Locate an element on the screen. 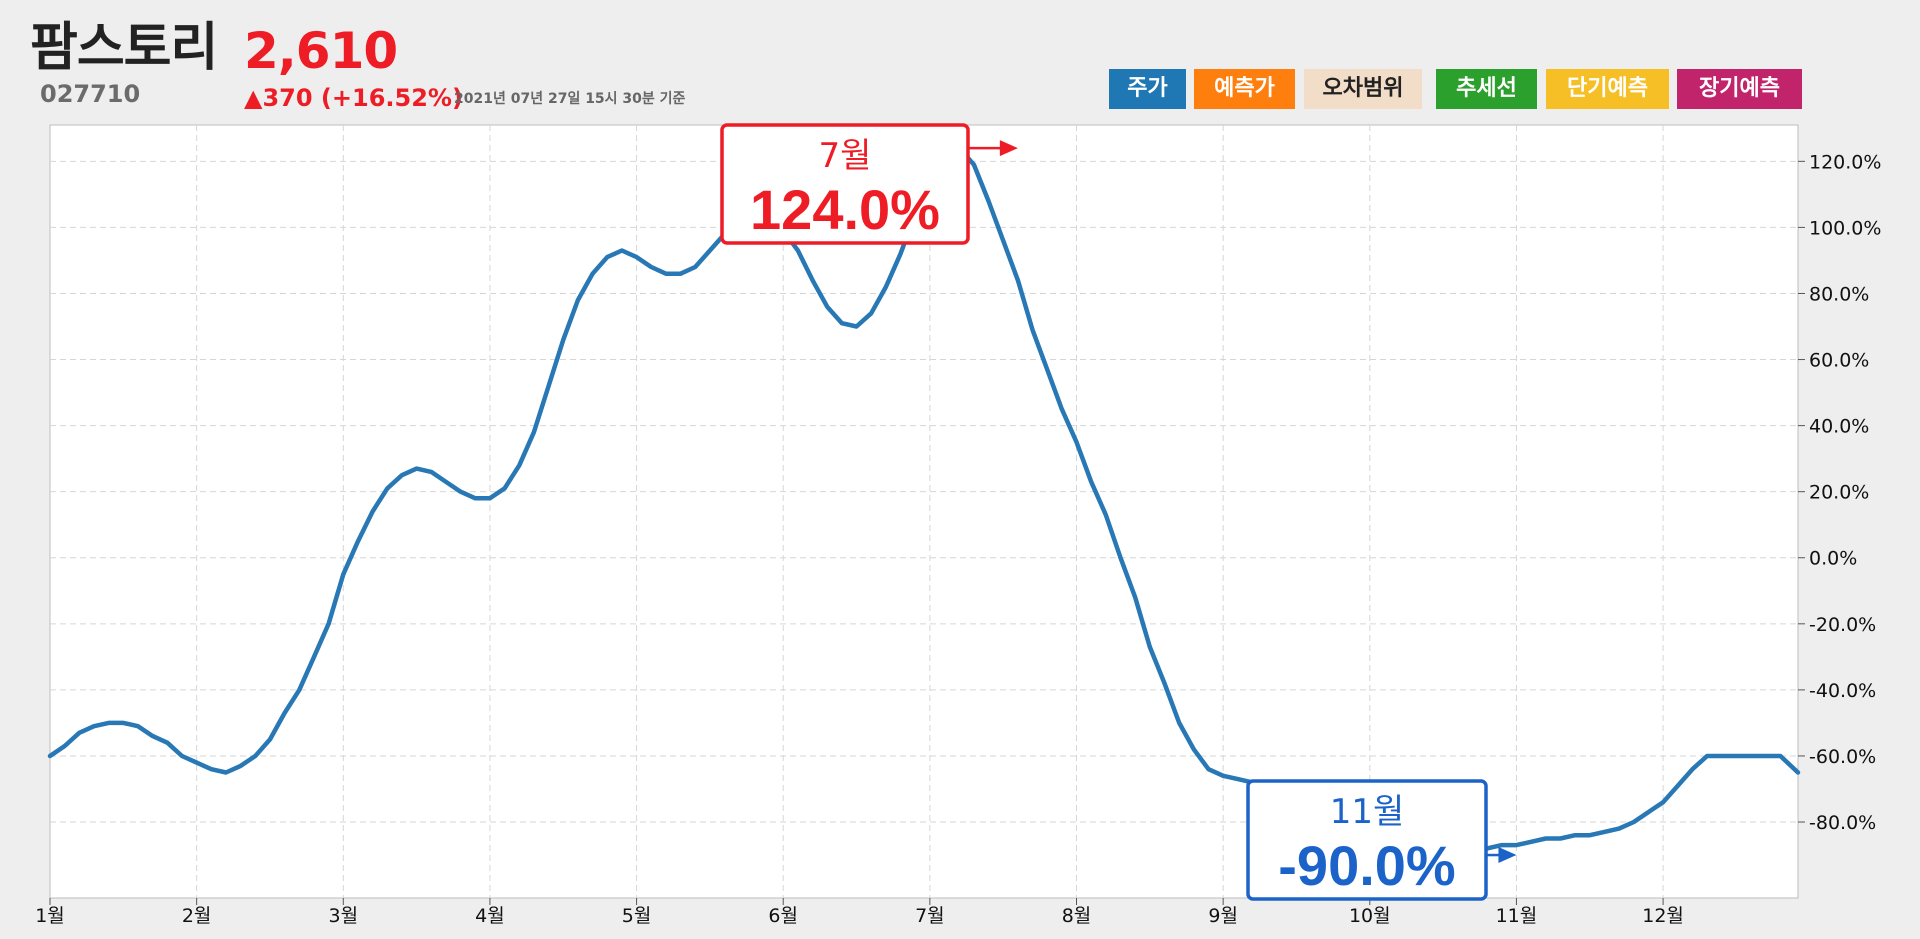  x-tick-label: 11월 is located at coordinates (1517, 916).